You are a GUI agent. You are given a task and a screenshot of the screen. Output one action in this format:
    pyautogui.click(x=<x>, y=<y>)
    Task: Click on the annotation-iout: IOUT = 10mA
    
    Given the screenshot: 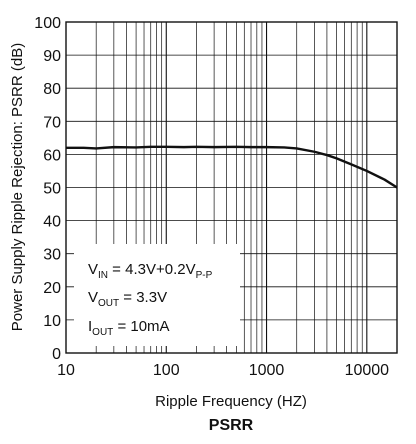 What is the action you would take?
    pyautogui.click(x=129, y=328)
    